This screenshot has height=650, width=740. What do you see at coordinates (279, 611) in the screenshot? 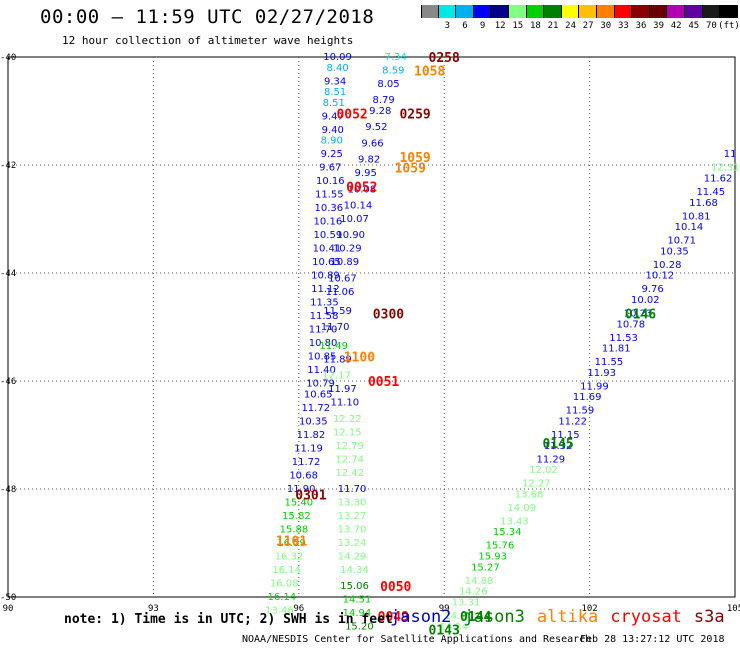
I see `wave-height-value: 13.46` at bounding box center [279, 611].